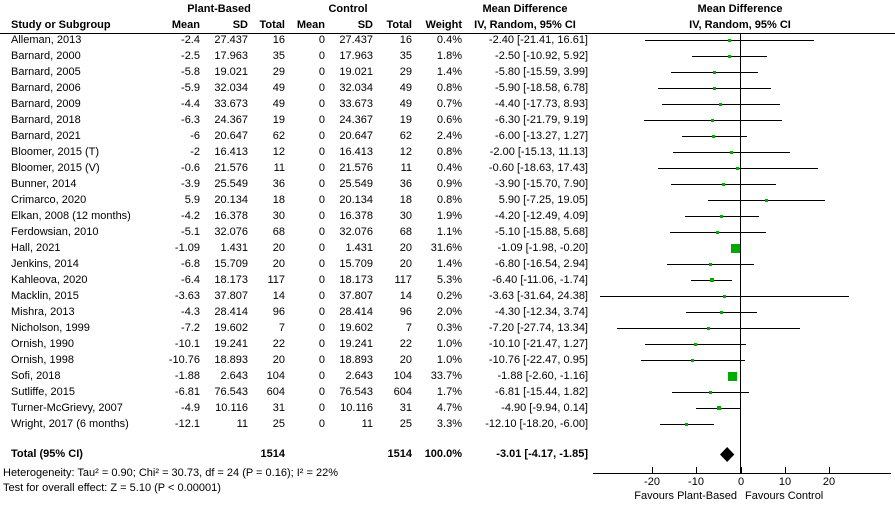  Describe the element at coordinates (46, 56) in the screenshot. I see `cell-study-name: Barnard, 2000` at that location.